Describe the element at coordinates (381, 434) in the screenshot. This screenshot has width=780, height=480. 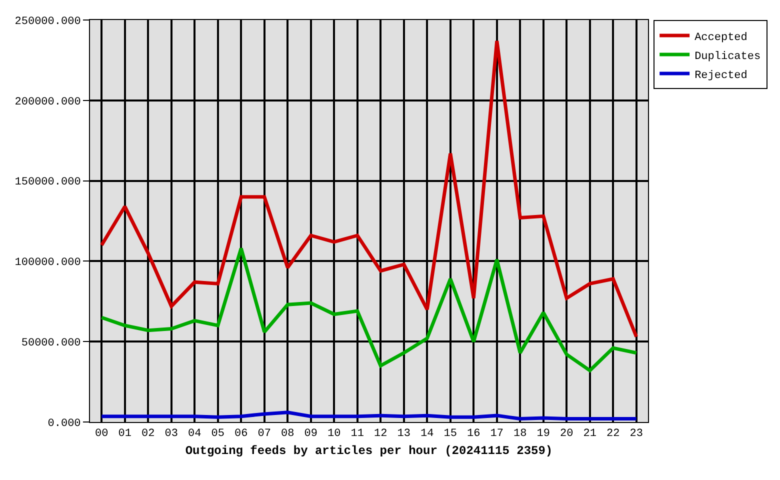
I see `x-tick-label: 12` at that location.